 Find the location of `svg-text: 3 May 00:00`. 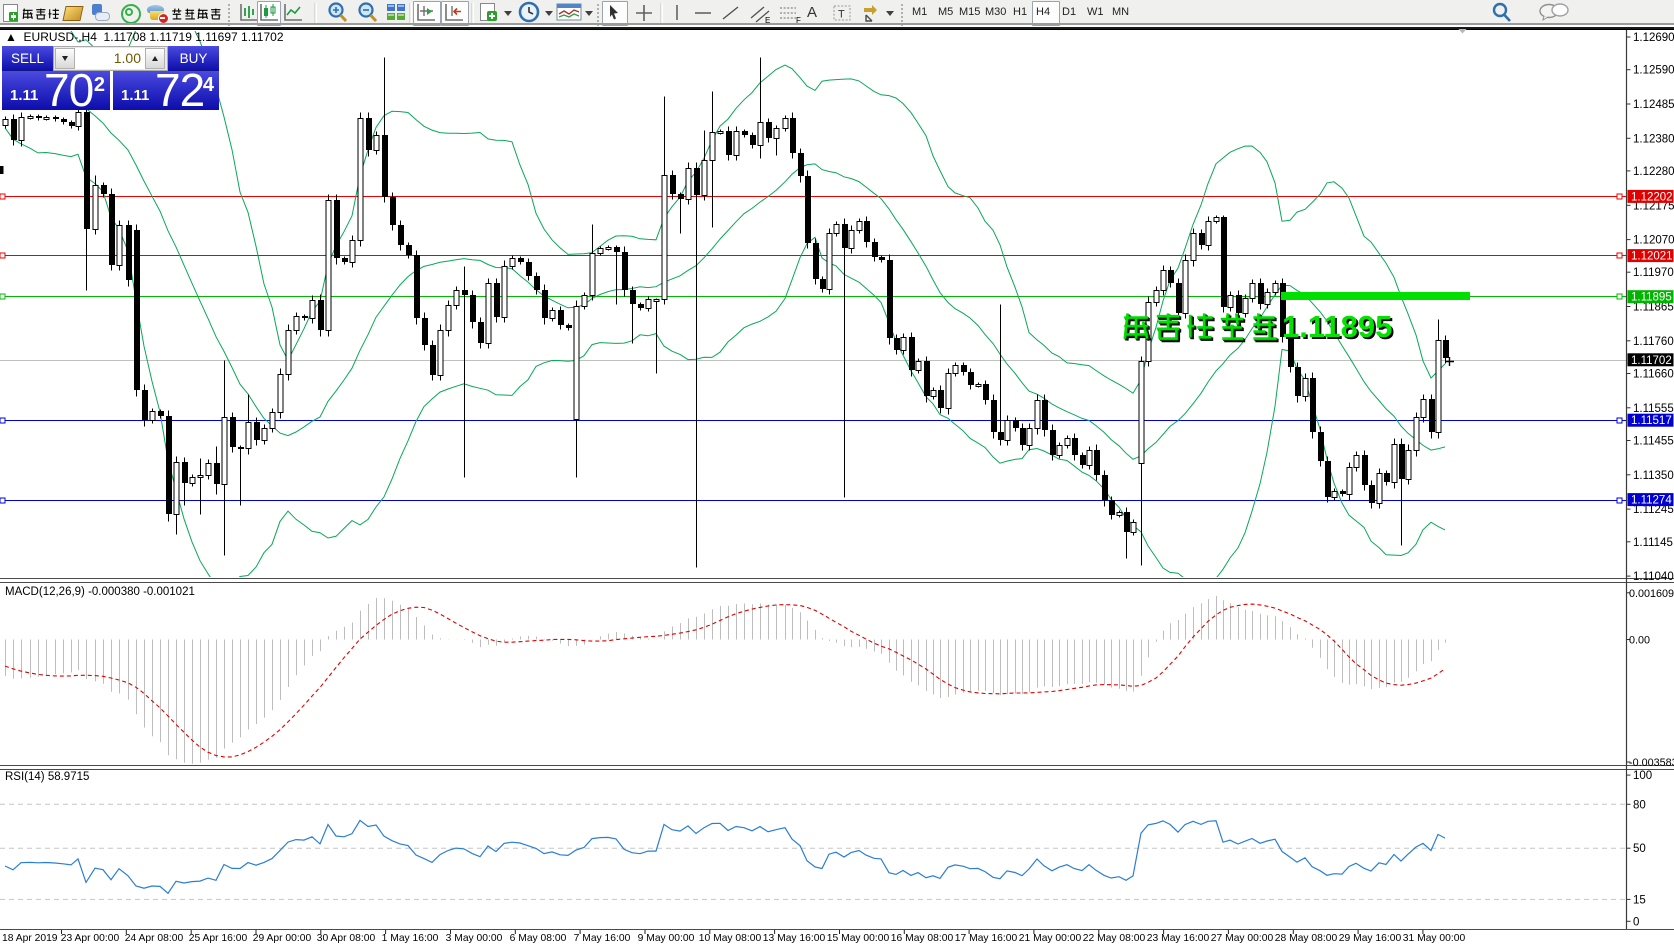

svg-text: 3 May 00:00 is located at coordinates (474, 938).